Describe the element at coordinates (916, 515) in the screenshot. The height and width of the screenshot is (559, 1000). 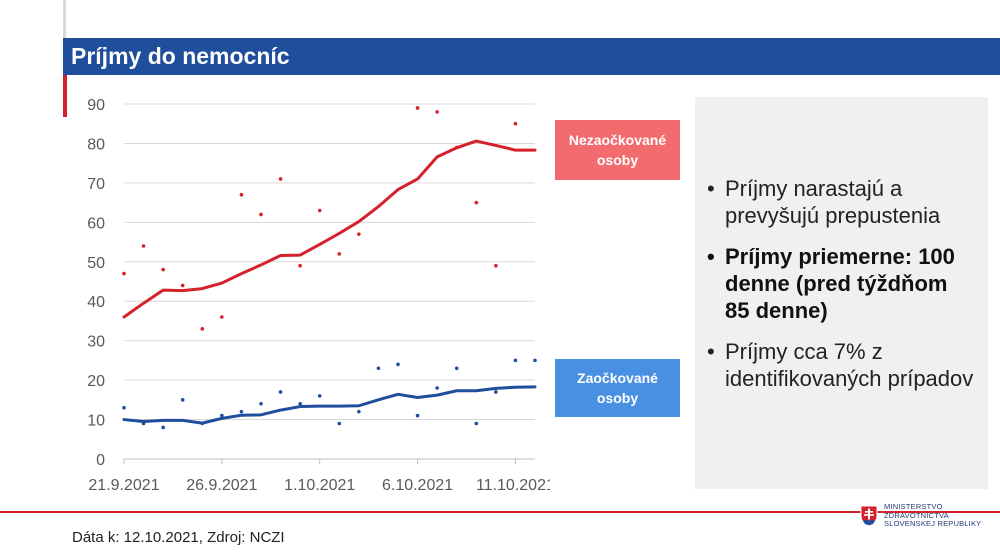
I see `ministry-line-2: ZDRAVOTNÍCTVA` at that location.